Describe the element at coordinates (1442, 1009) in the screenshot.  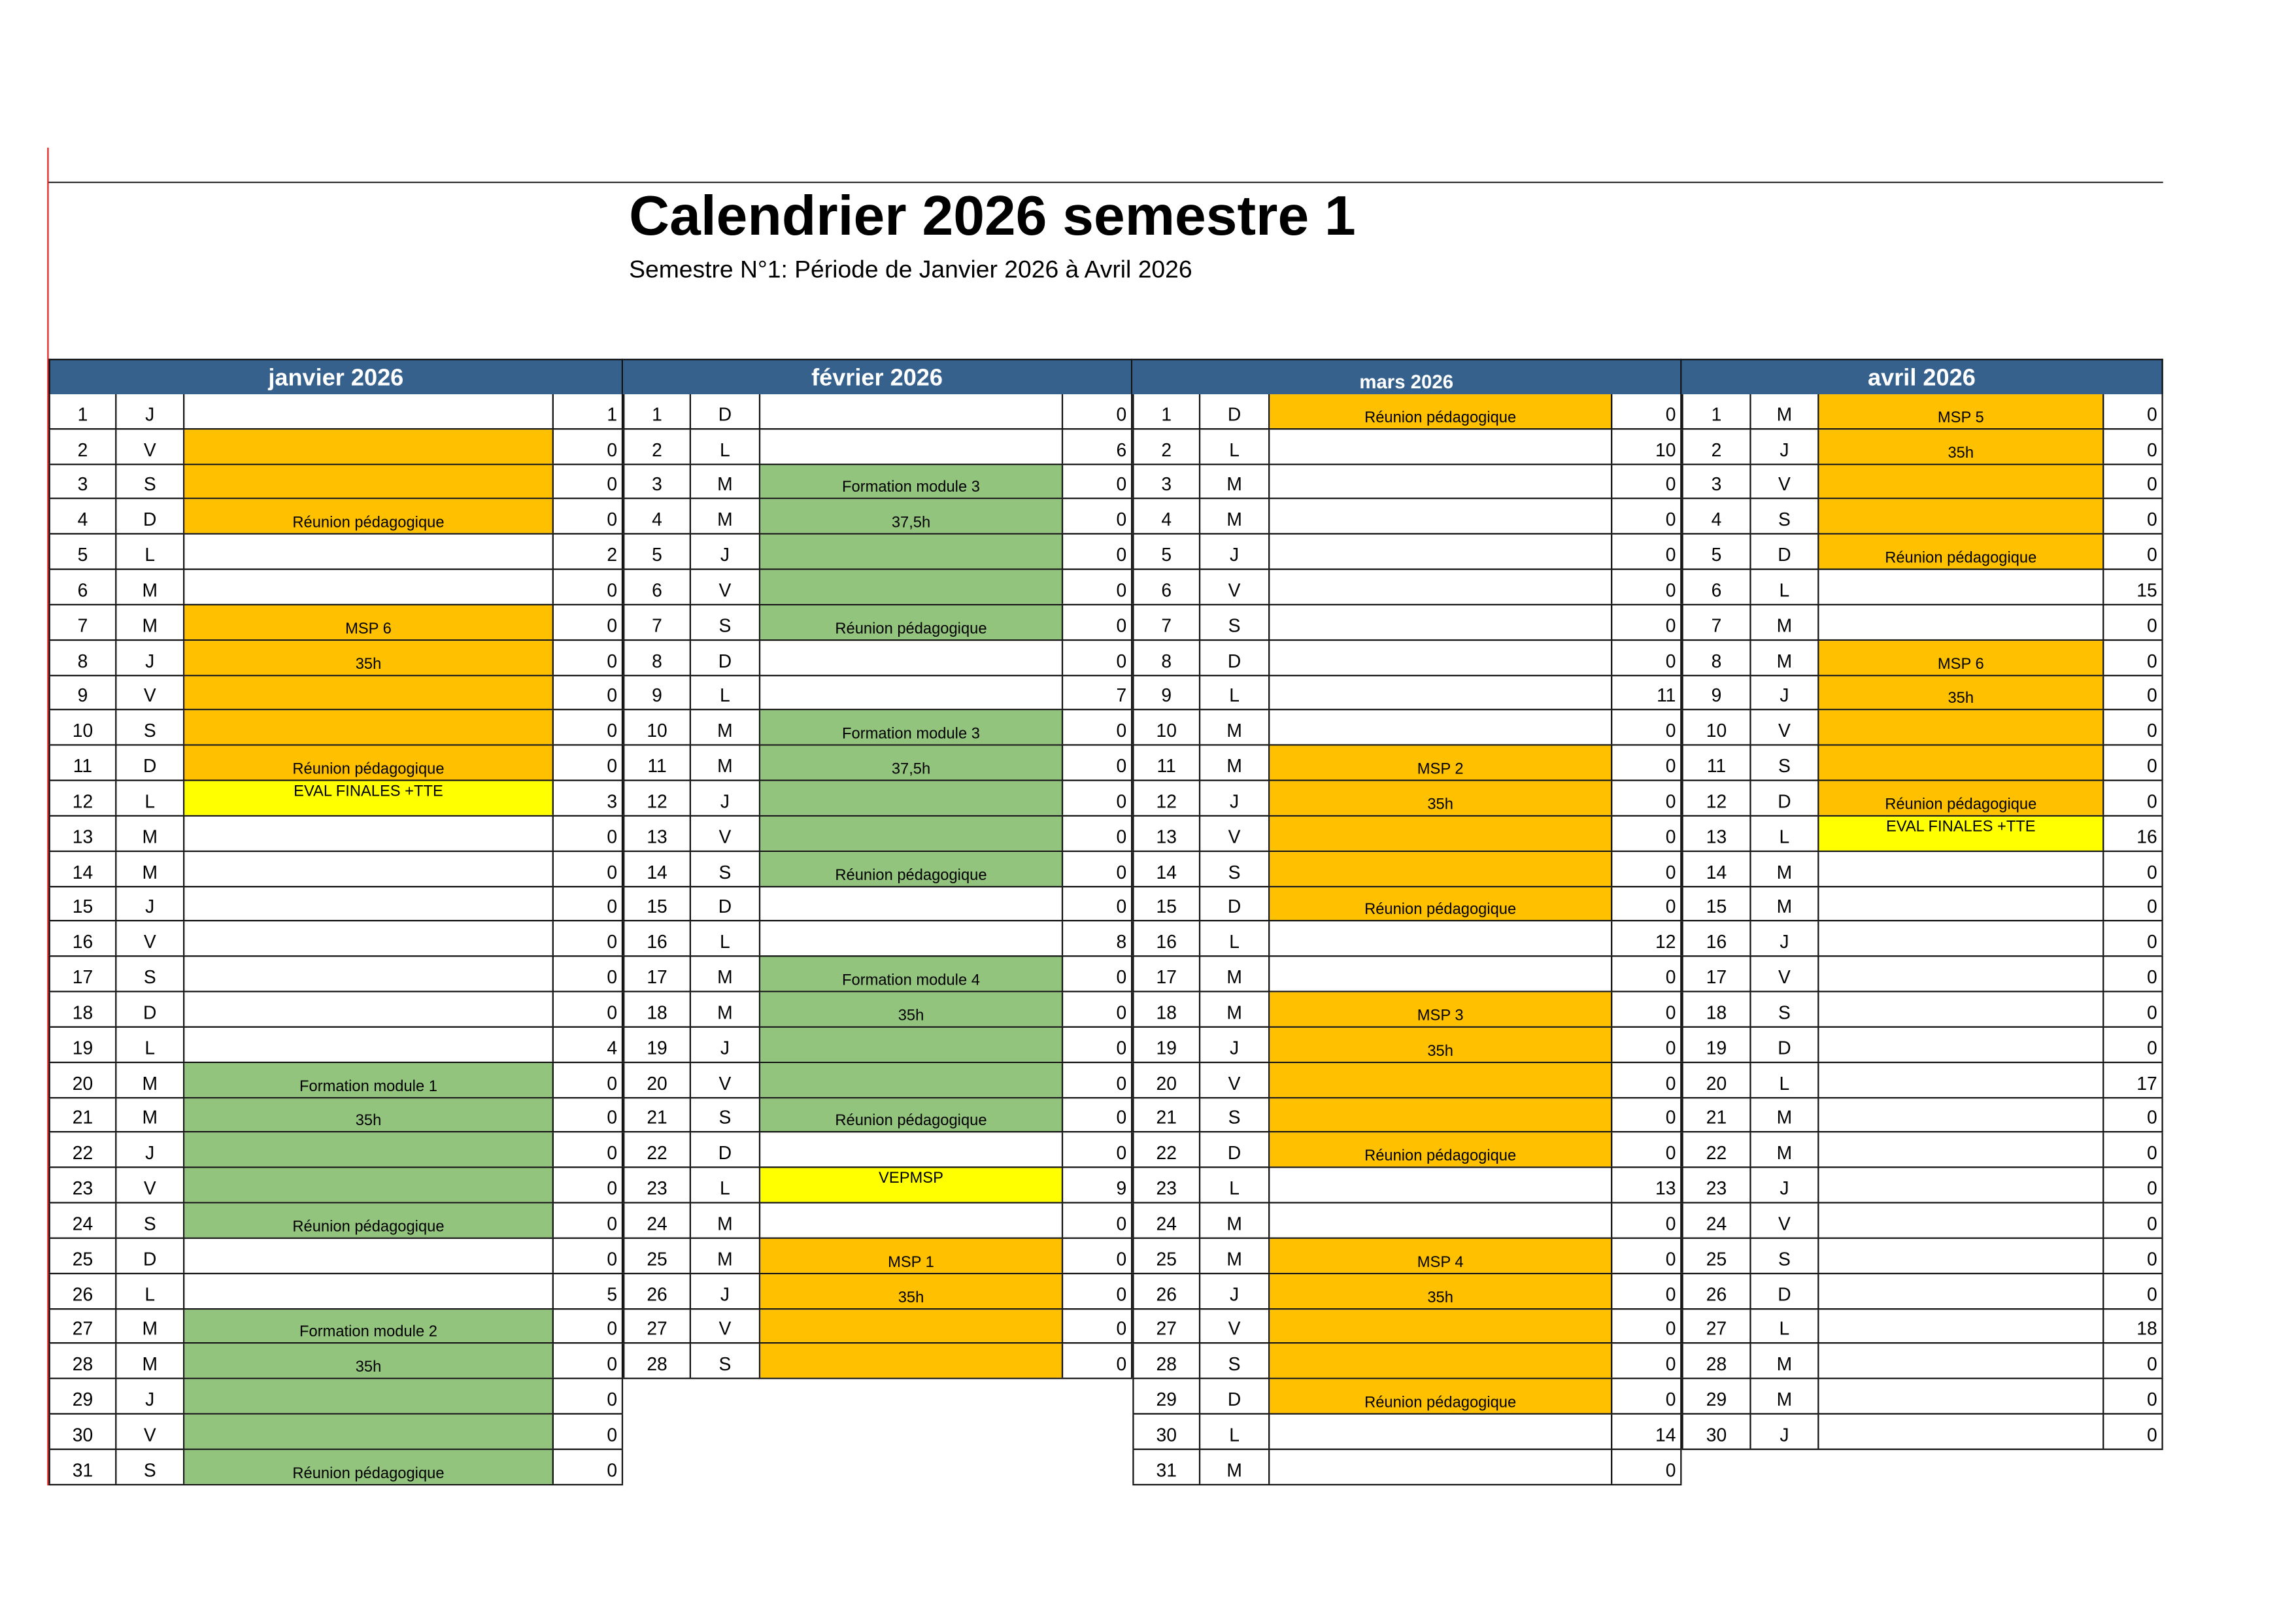
I see `event-cell: MSP 3` at that location.